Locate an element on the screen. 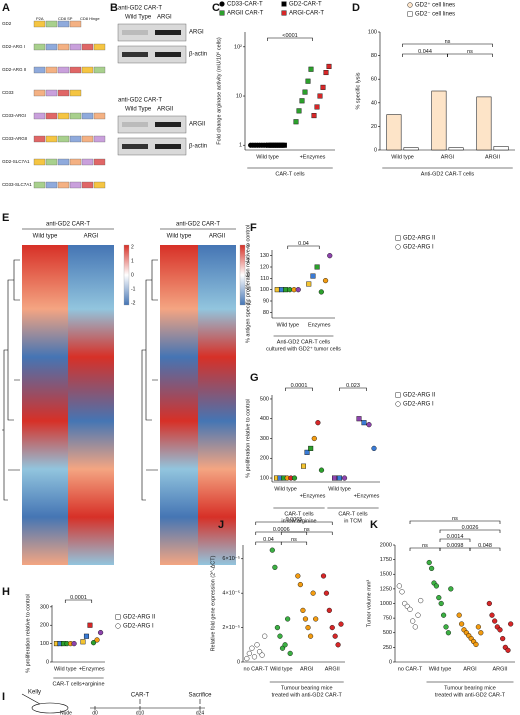 This screenshot has height=715, width=520. panel-label: H is located at coordinates (6, 592).